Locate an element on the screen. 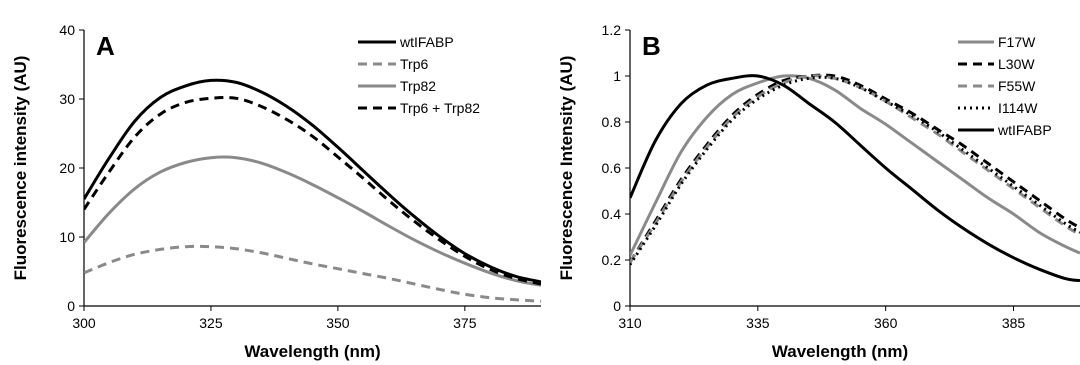  legend-label: Trp6 is located at coordinates (414, 64).